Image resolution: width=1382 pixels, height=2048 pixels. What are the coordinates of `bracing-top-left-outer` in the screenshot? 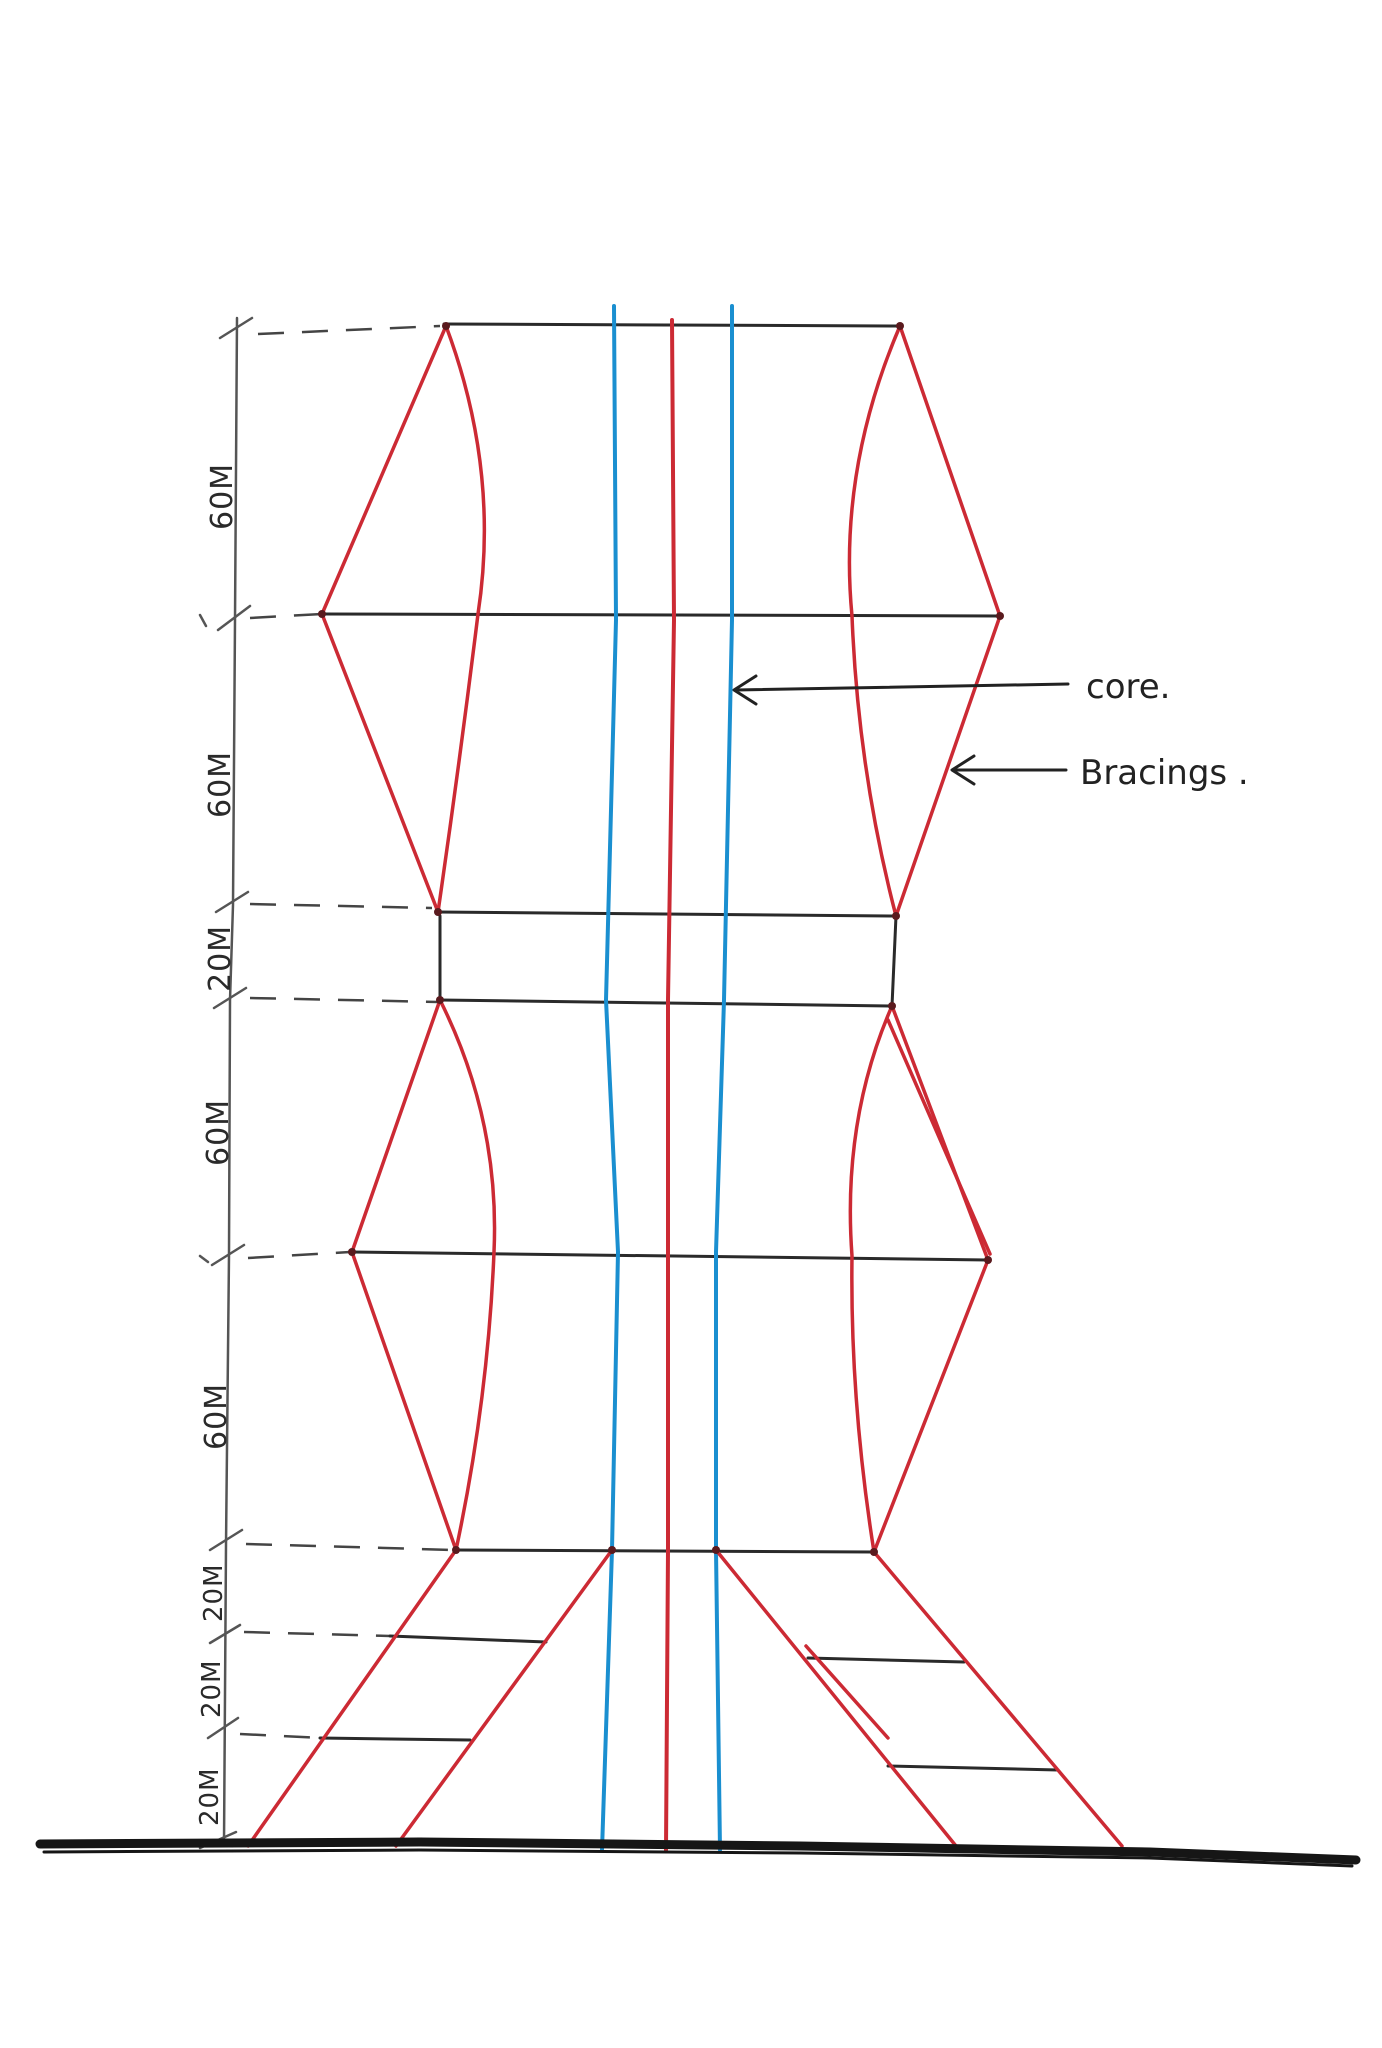 It's located at (384, 619).